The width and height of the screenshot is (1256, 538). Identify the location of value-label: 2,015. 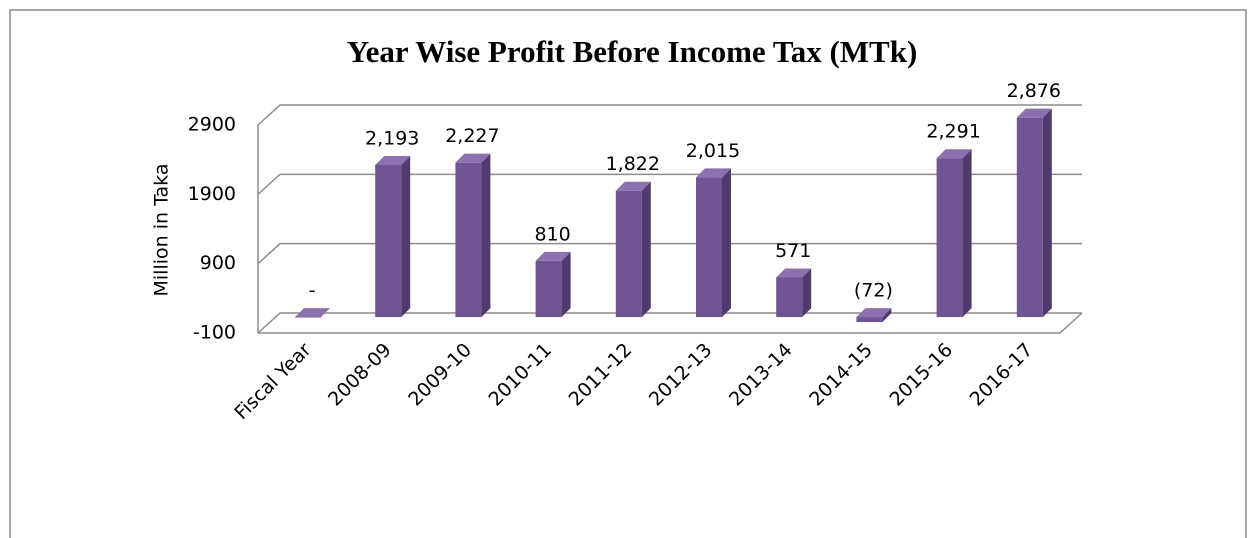
(713, 151).